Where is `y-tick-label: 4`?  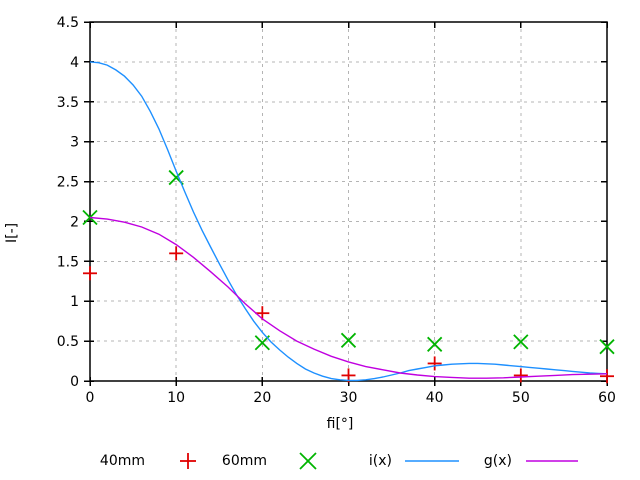
y-tick-label: 4 is located at coordinates (74, 63).